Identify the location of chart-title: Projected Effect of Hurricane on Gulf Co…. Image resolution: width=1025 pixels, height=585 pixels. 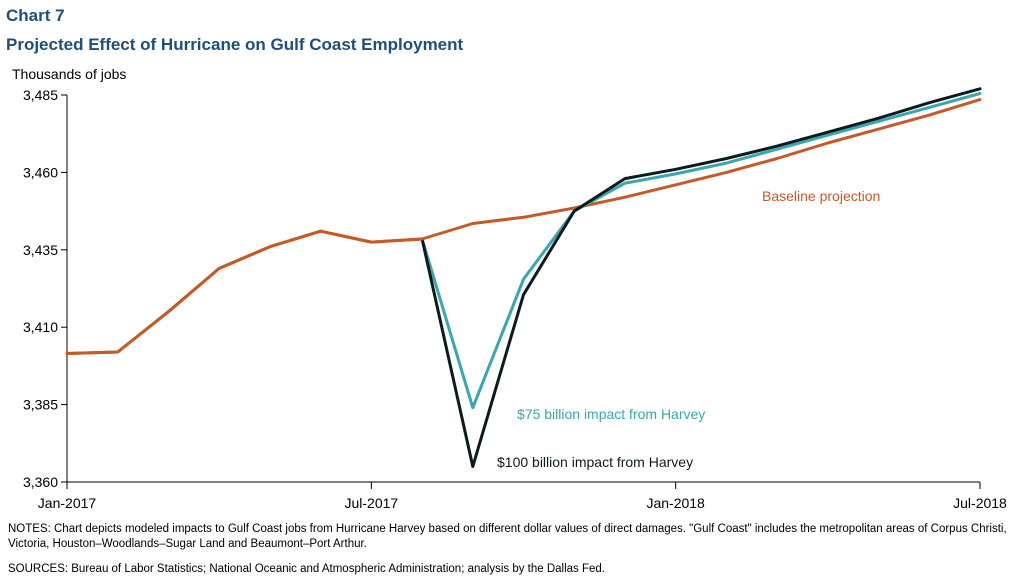
(235, 44).